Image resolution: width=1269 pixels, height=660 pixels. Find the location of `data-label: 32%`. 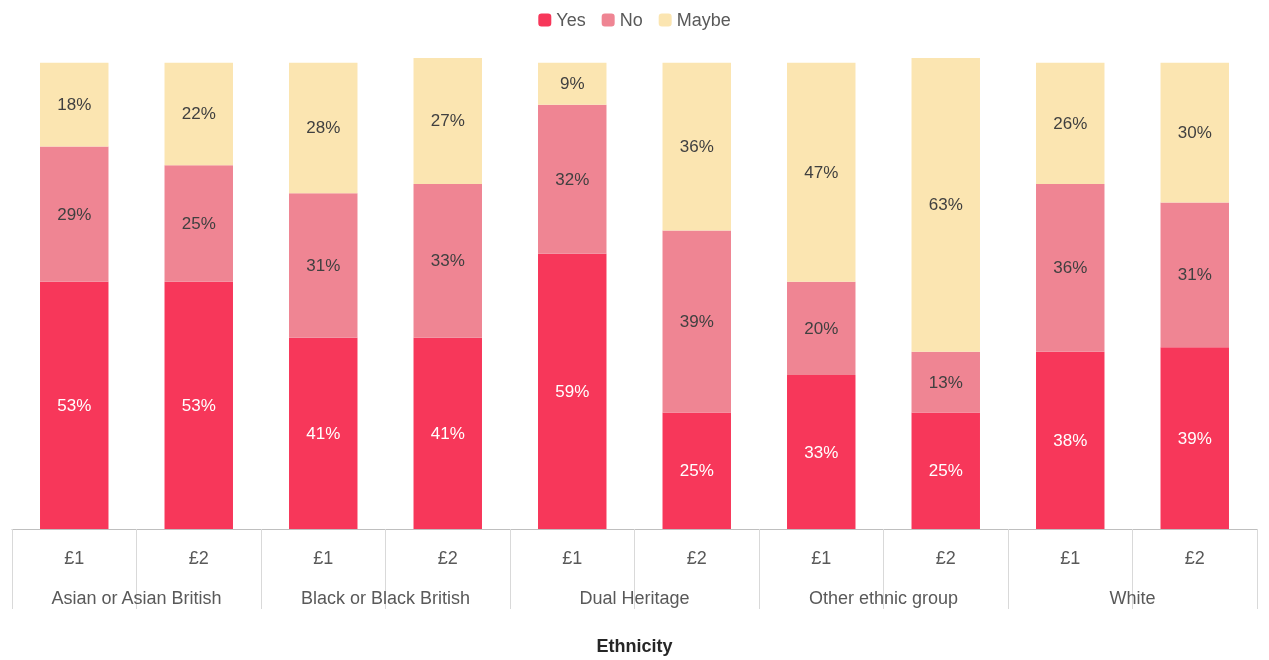

data-label: 32% is located at coordinates (572, 179).